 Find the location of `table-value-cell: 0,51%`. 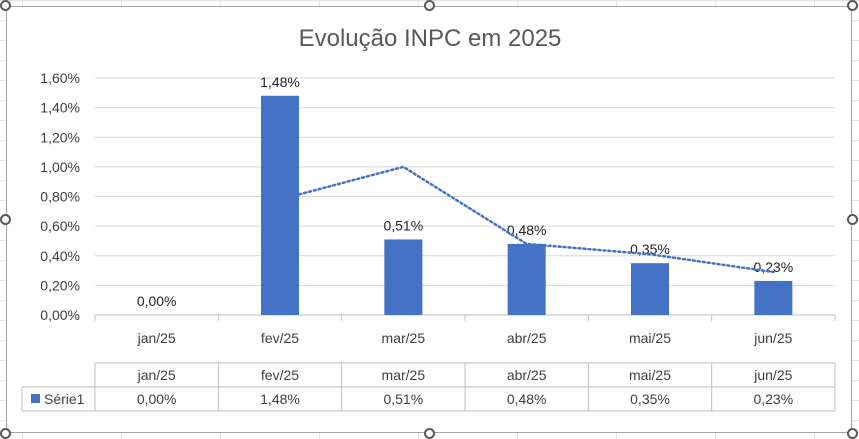

table-value-cell: 0,51% is located at coordinates (403, 399).